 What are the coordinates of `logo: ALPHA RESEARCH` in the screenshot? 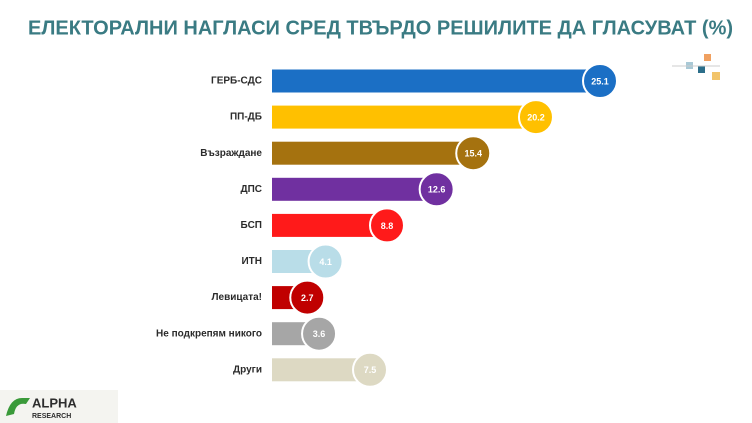 It's located at (59, 406).